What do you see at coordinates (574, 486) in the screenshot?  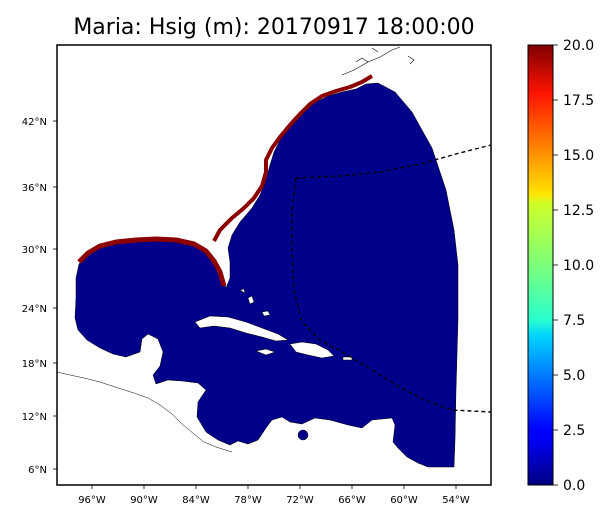 I see `colorbar-tick-label: 0.0` at bounding box center [574, 486].